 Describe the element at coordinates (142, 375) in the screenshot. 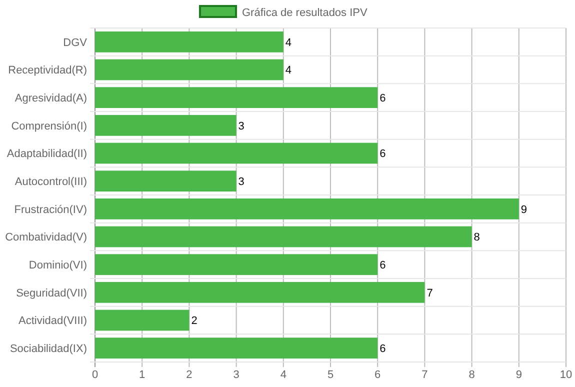

I see `x-tick-label: 1` at that location.